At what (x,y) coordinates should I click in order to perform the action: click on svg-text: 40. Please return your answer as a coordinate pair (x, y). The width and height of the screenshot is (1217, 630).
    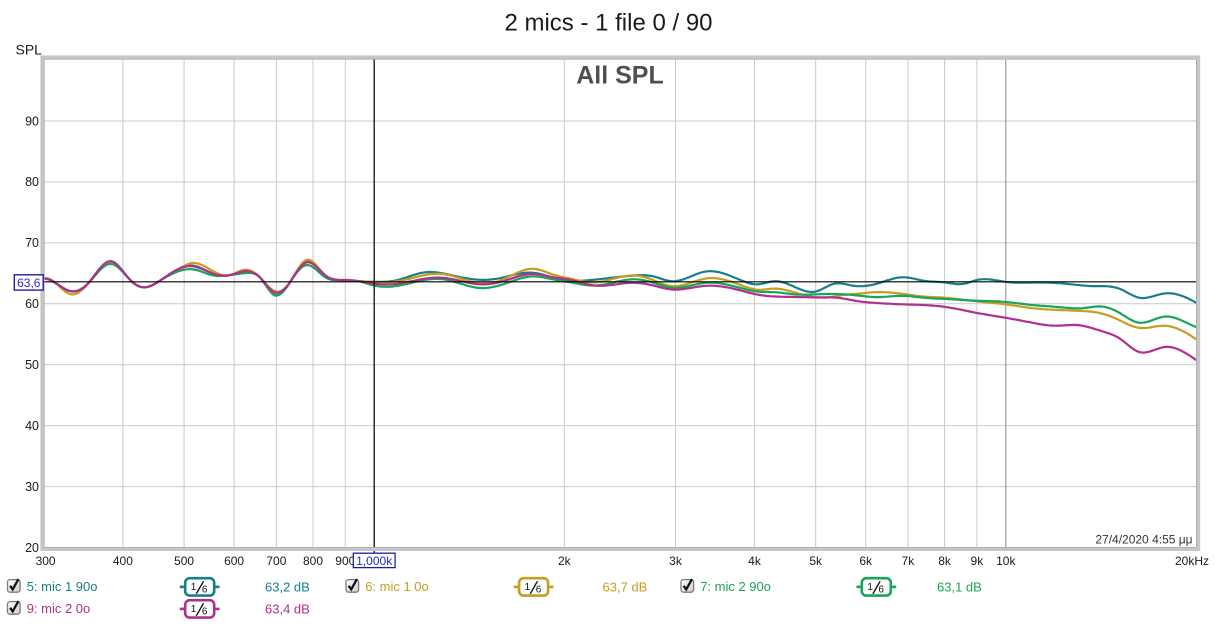
    Looking at the image, I should click on (32, 426).